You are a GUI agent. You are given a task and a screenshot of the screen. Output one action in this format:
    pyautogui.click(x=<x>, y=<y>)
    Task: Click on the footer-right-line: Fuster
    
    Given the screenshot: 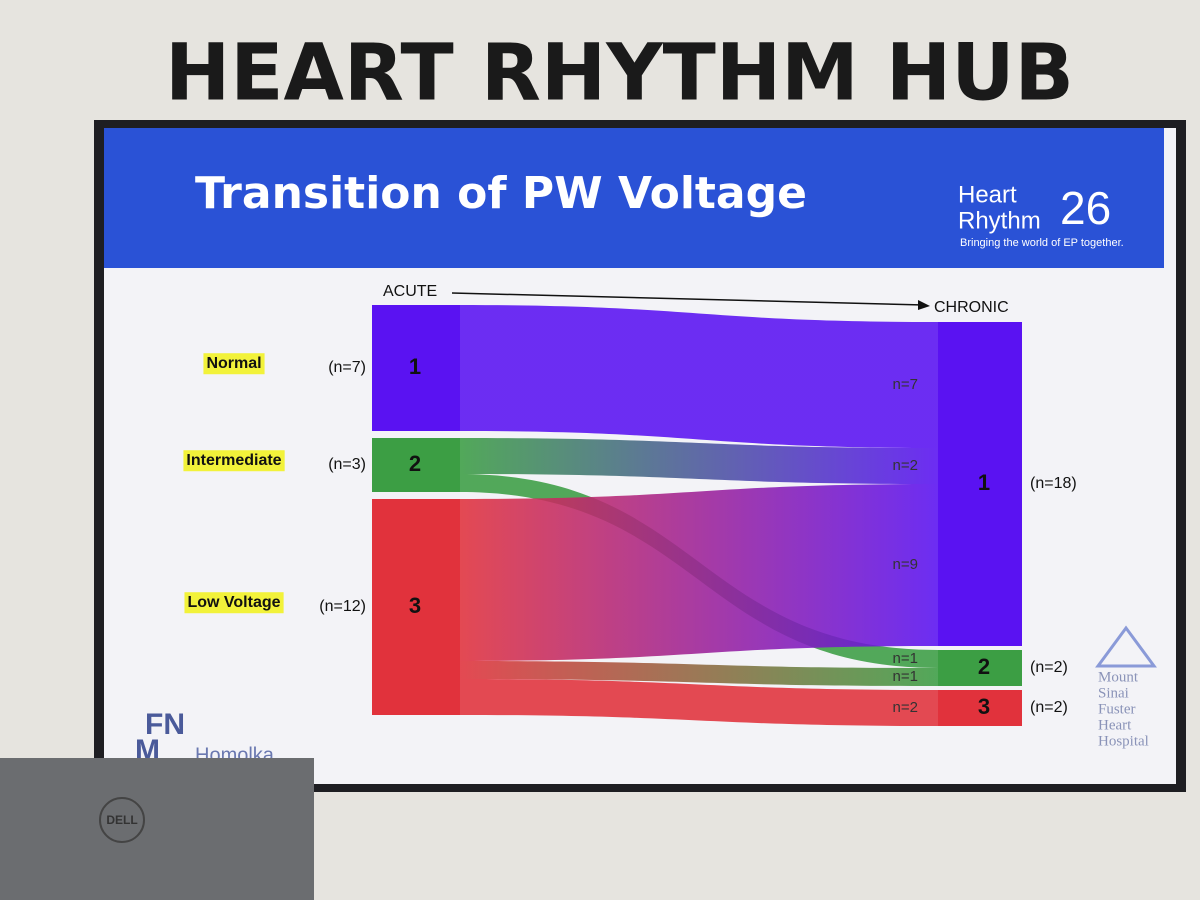 What is the action you would take?
    pyautogui.click(x=1117, y=709)
    